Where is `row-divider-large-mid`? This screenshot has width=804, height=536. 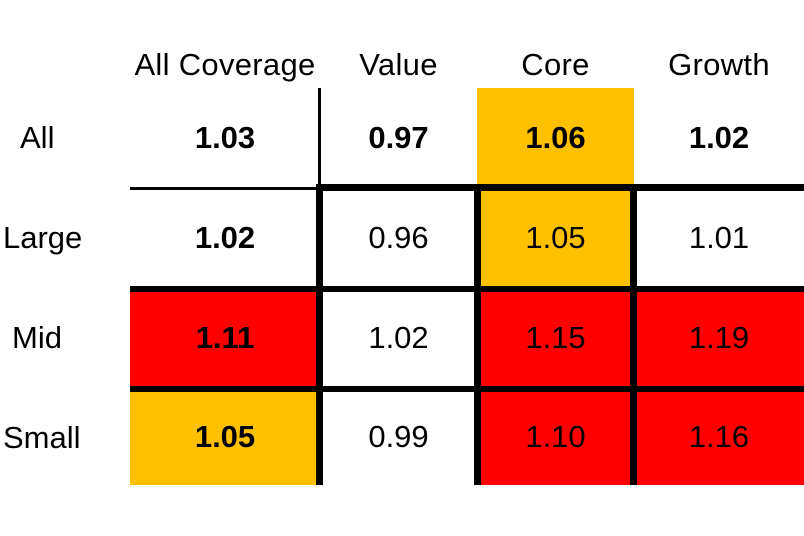 row-divider-large-mid is located at coordinates (467, 289).